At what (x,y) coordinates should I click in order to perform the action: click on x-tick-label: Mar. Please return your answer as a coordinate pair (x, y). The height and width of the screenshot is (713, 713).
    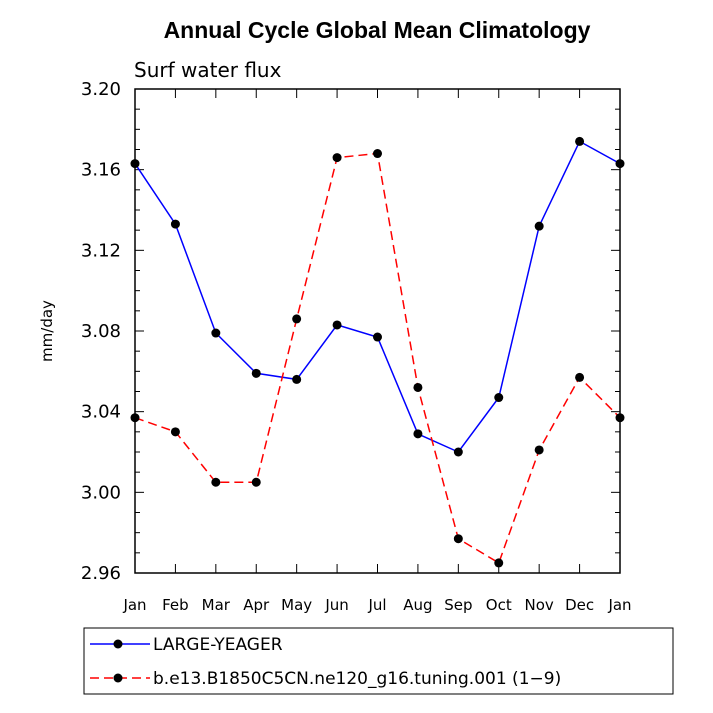
    Looking at the image, I should click on (216, 605).